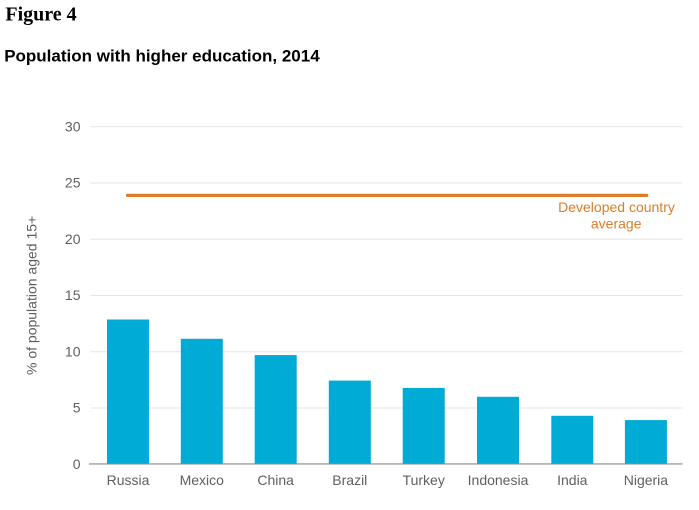 The width and height of the screenshot is (699, 510). What do you see at coordinates (73, 351) in the screenshot?
I see `svg-text: 10` at bounding box center [73, 351].